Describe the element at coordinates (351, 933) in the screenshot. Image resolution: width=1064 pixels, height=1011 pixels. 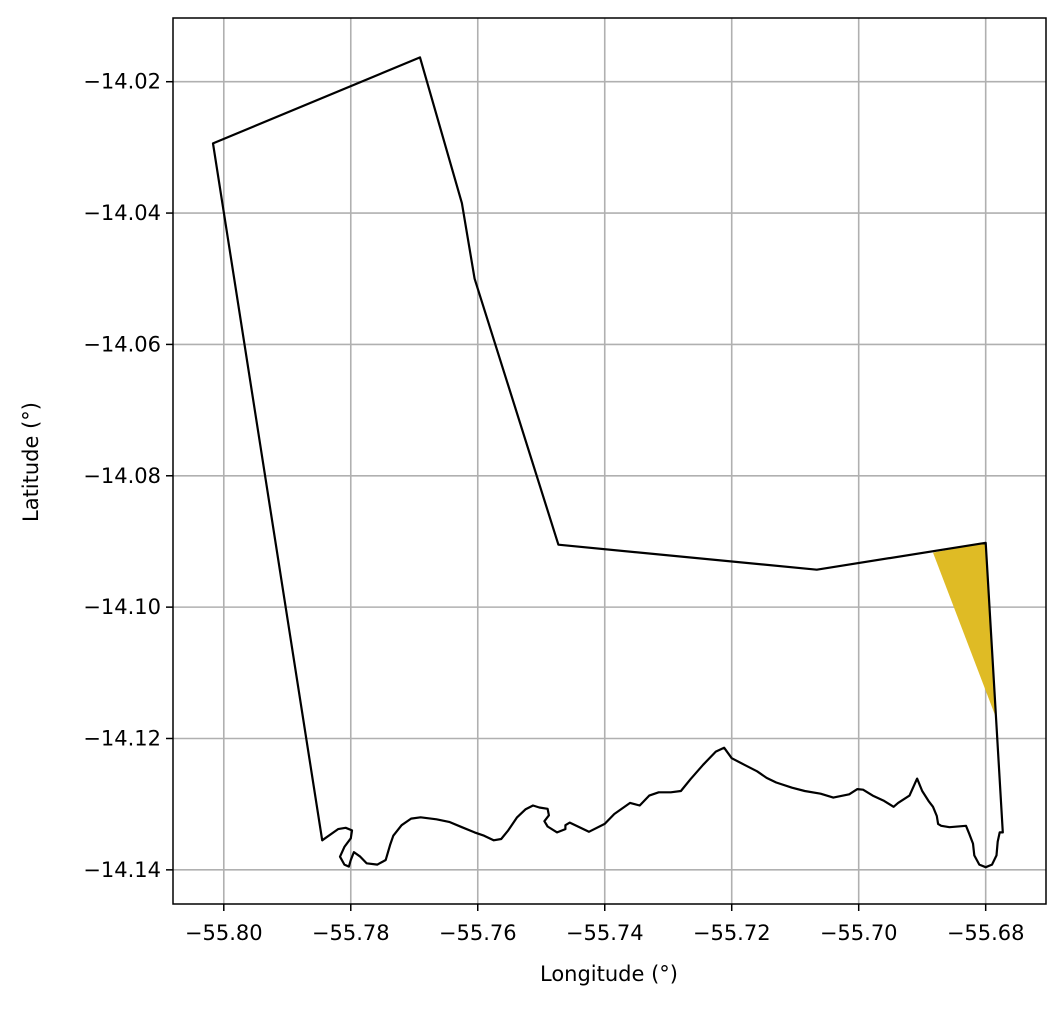
I see `x-tick-label: −55.78` at that location.